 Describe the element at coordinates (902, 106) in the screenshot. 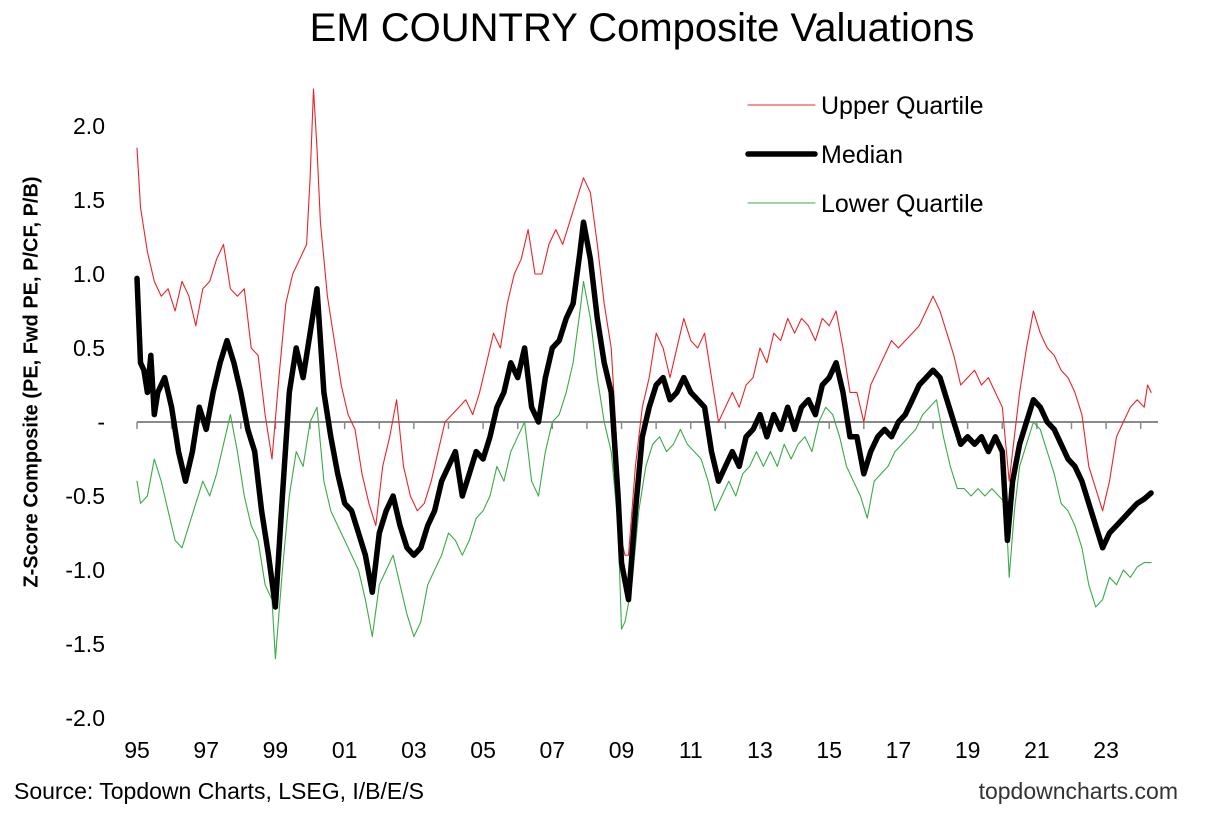

I see `legend-label: Upper Quartile` at that location.